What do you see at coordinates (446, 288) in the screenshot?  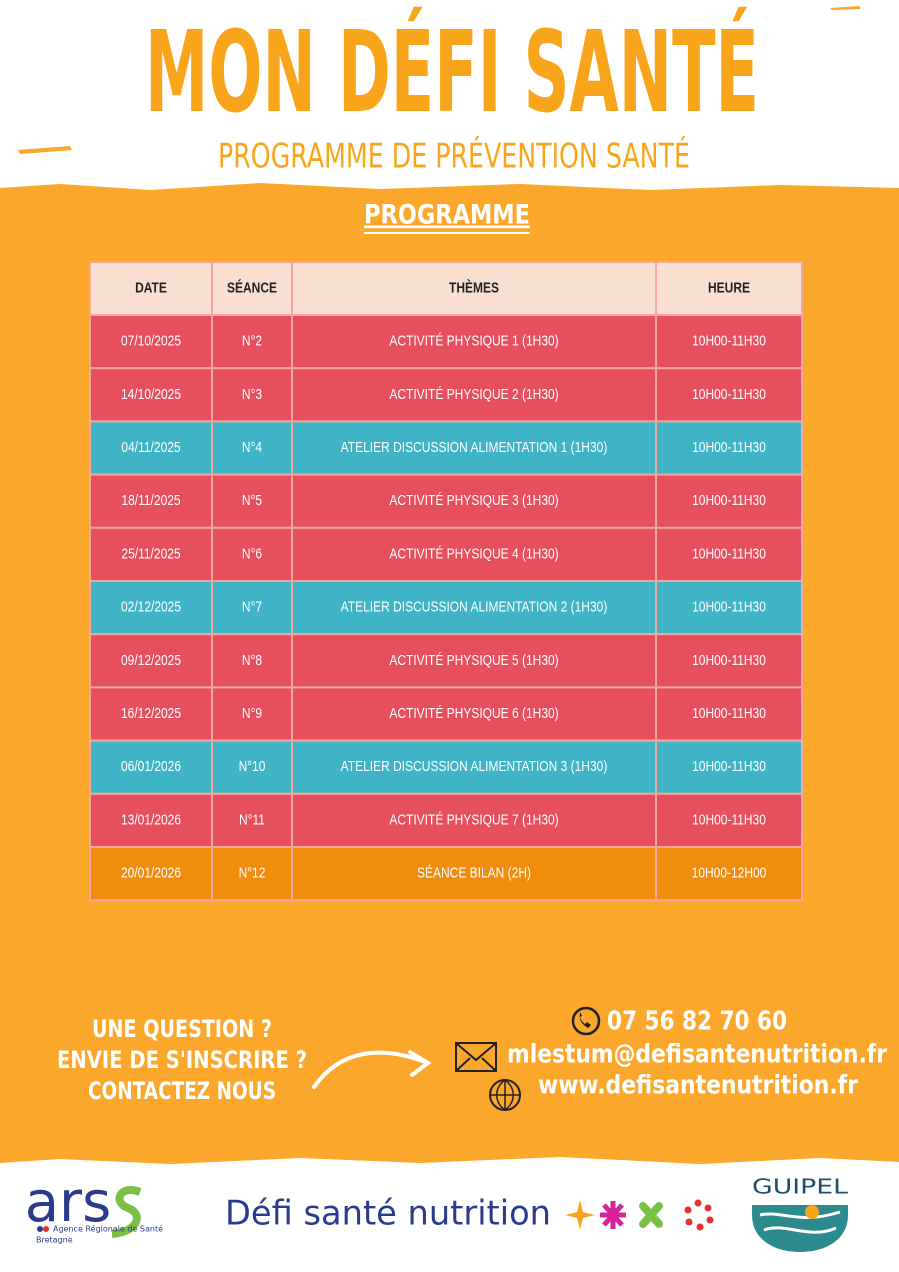 I see `header-row` at bounding box center [446, 288].